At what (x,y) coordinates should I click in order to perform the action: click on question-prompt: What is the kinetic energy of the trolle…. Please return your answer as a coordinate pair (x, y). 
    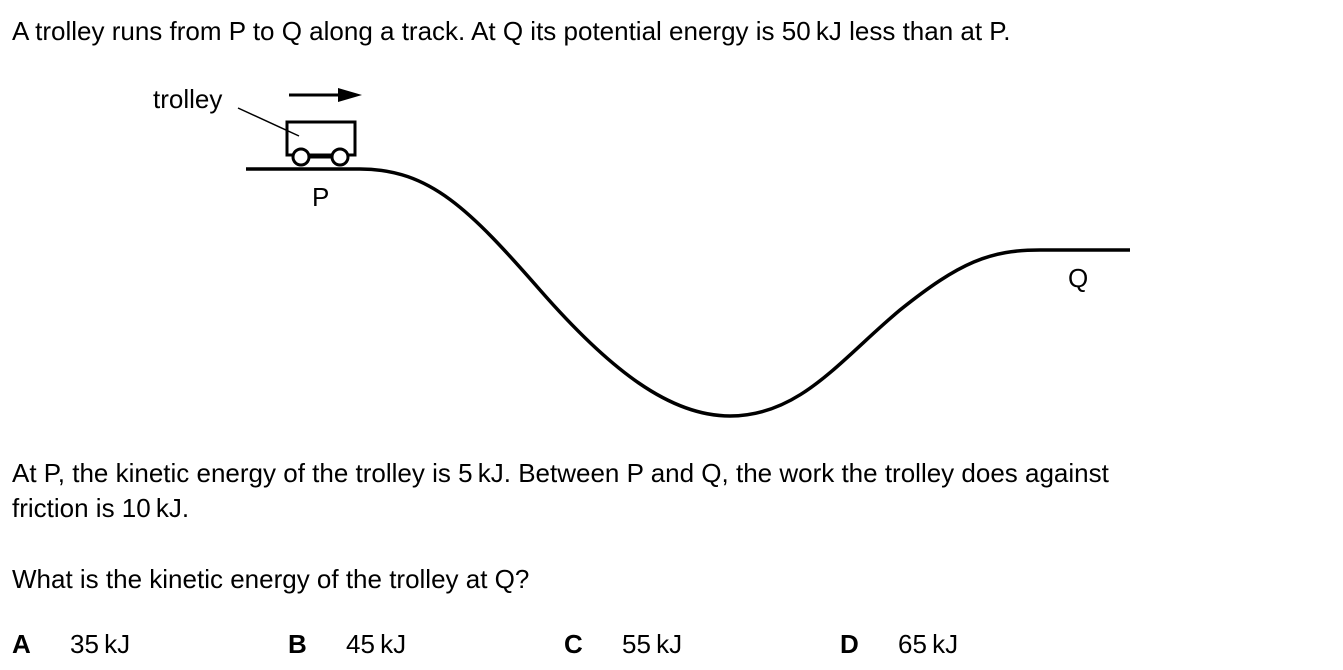
    Looking at the image, I should click on (271, 579).